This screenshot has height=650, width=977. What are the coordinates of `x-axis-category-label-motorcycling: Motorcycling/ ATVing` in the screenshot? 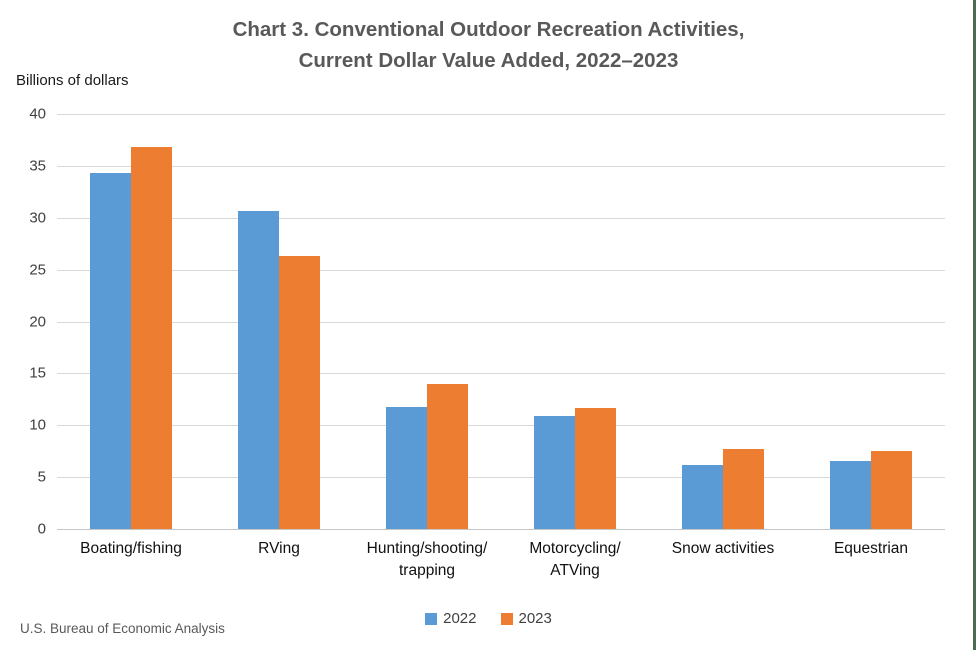 It's located at (575, 560).